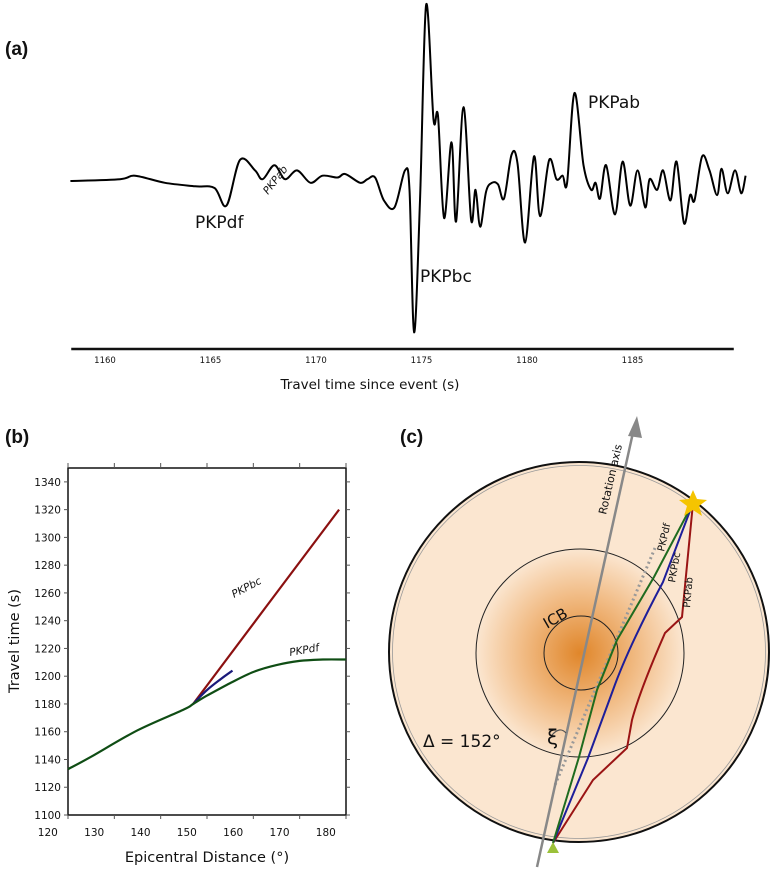  I want to click on annotation-pkpdf: PKPdf, so click(219, 223).